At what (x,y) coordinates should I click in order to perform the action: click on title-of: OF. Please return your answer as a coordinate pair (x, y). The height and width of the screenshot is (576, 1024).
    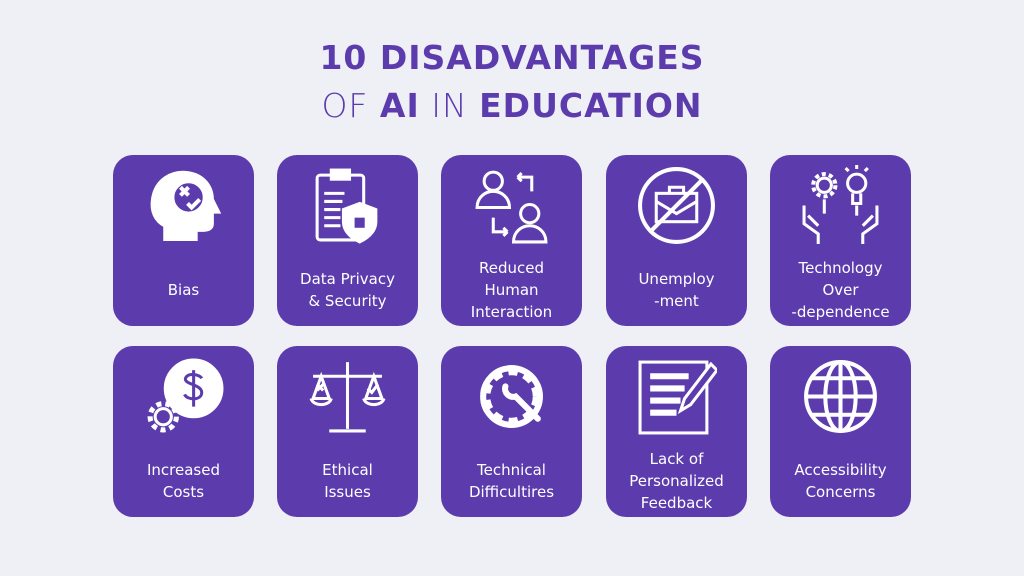
    Looking at the image, I should click on (350, 105).